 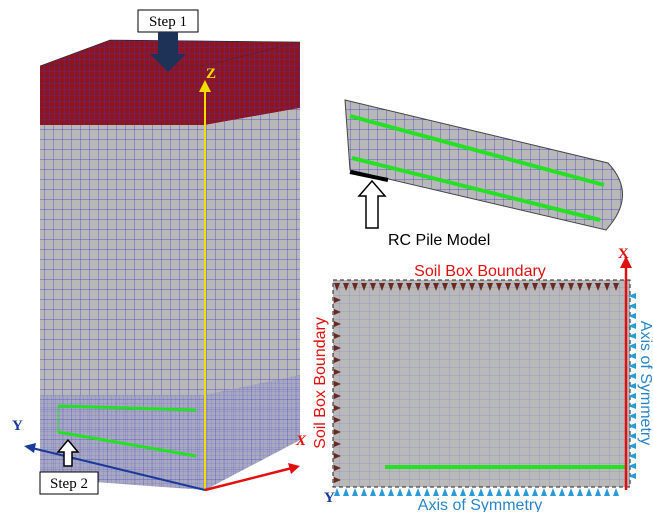 What do you see at coordinates (168, 22) in the screenshot?
I see `step1-label: Step 1` at bounding box center [168, 22].